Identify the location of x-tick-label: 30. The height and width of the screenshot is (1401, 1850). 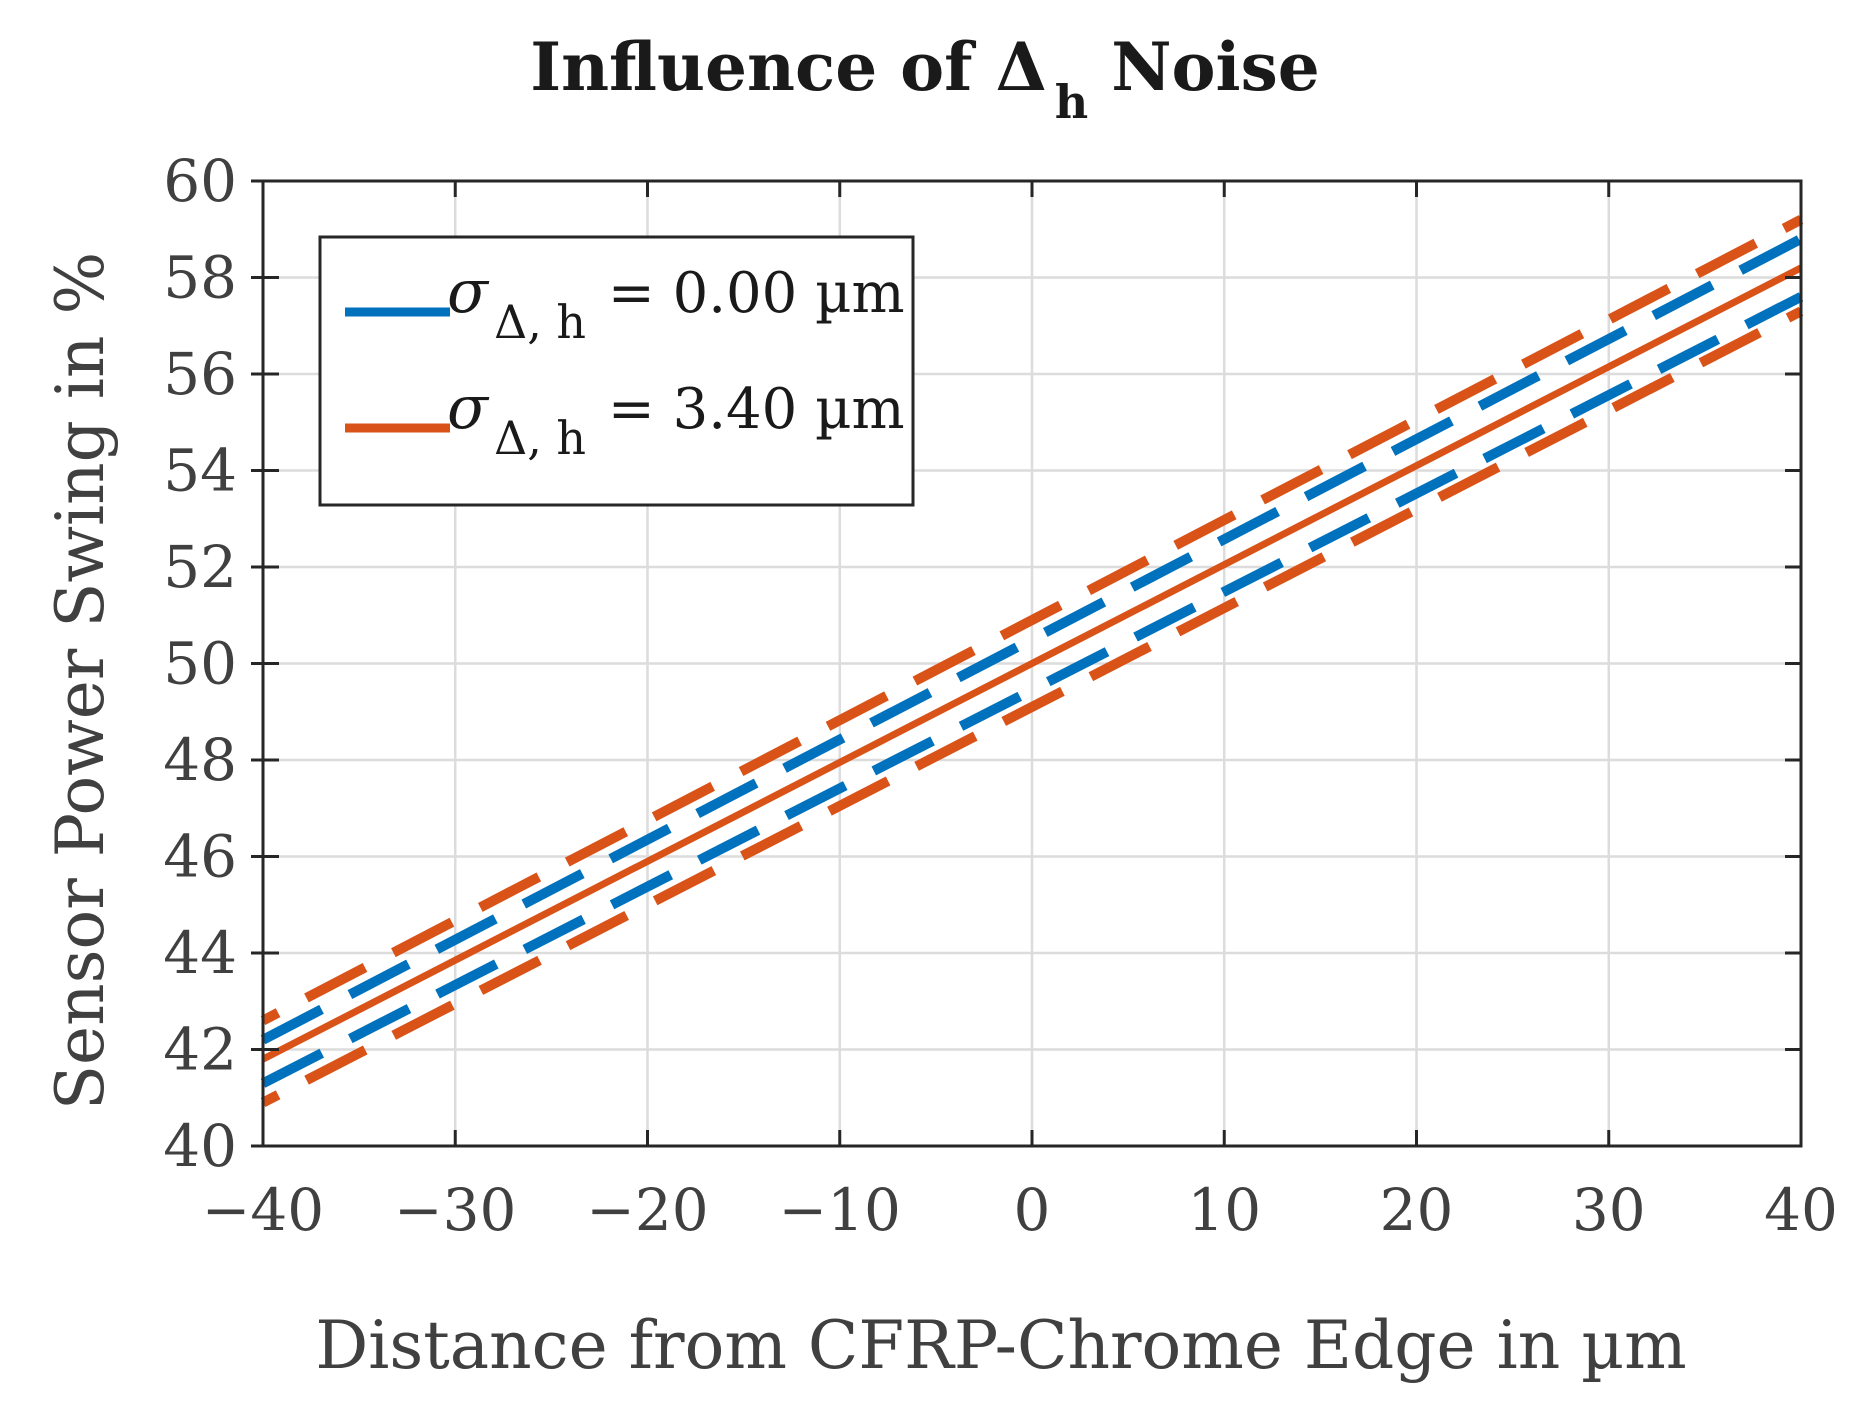
(1609, 1210).